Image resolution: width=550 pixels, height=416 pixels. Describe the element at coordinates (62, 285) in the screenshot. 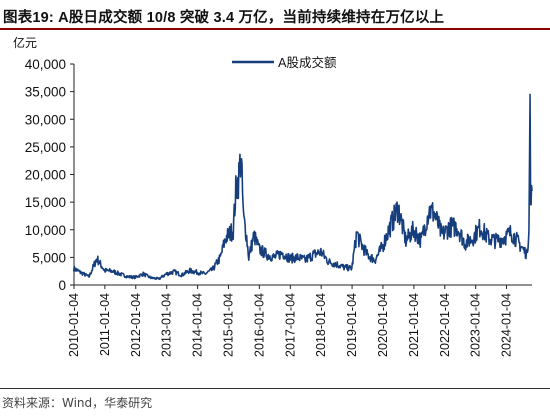

I see `y-tick-label: 0` at that location.